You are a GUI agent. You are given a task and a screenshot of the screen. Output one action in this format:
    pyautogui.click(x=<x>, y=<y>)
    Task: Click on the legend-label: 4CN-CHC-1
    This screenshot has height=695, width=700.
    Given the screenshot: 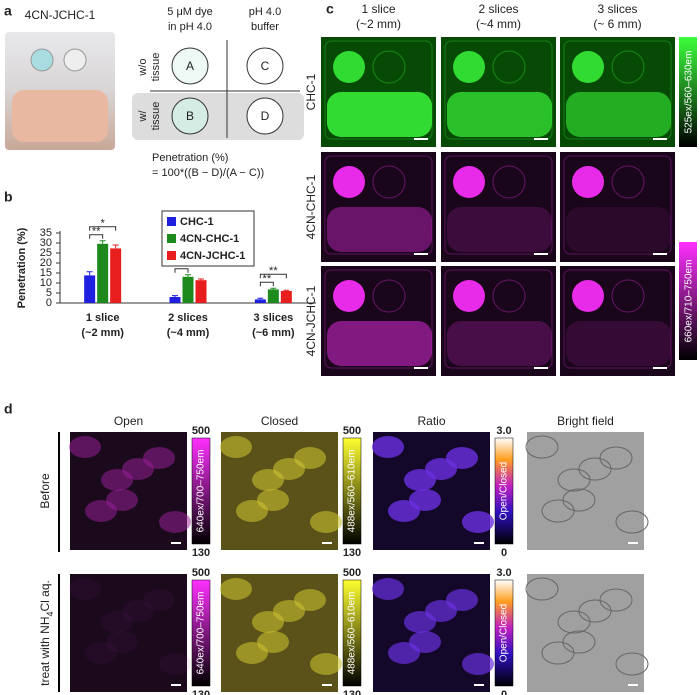 What is the action you would take?
    pyautogui.click(x=209, y=239)
    